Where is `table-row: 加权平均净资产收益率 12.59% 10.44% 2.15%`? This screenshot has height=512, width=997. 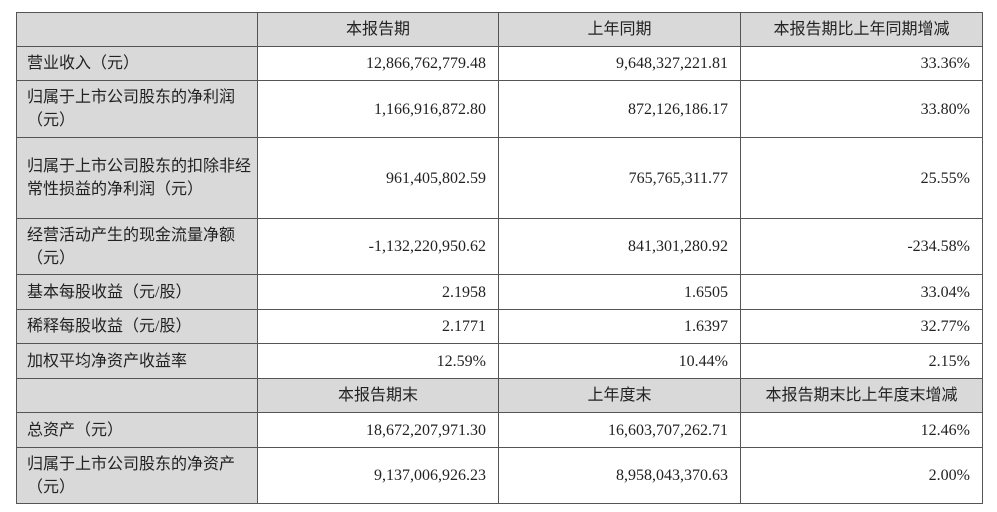
table-row: 加权平均净资产收益率 12.59% 10.44% 2.15% is located at coordinates (499, 361).